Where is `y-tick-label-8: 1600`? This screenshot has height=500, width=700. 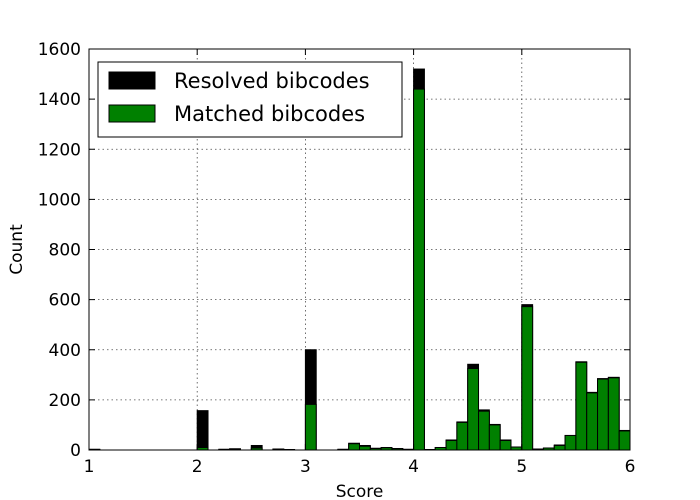
y-tick-label-8: 1600 is located at coordinates (59, 50).